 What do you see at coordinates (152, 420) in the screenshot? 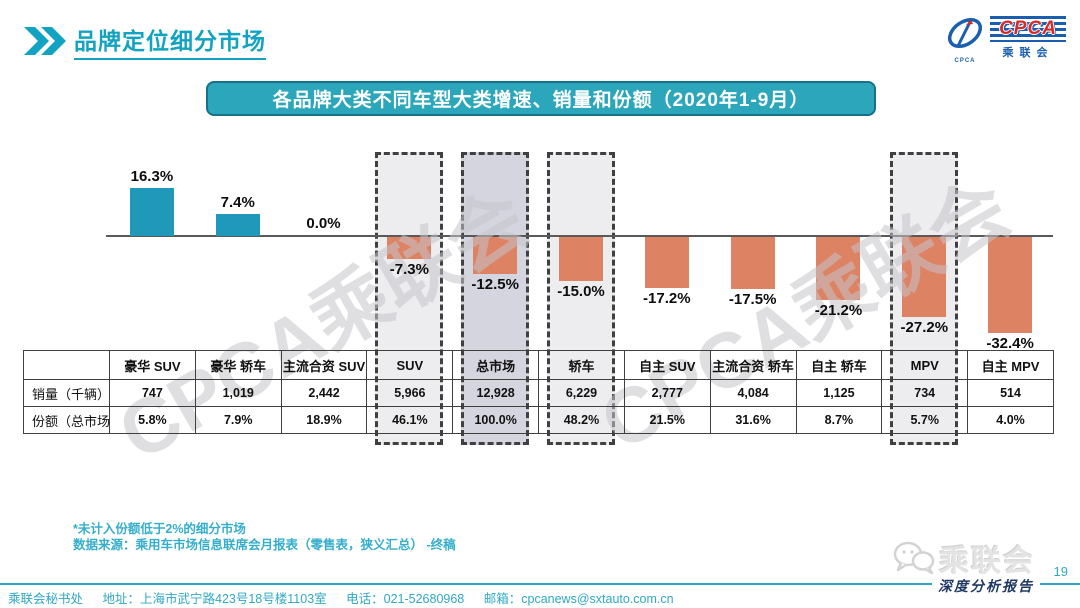
I see `table-cell: 5.8%` at bounding box center [152, 420].